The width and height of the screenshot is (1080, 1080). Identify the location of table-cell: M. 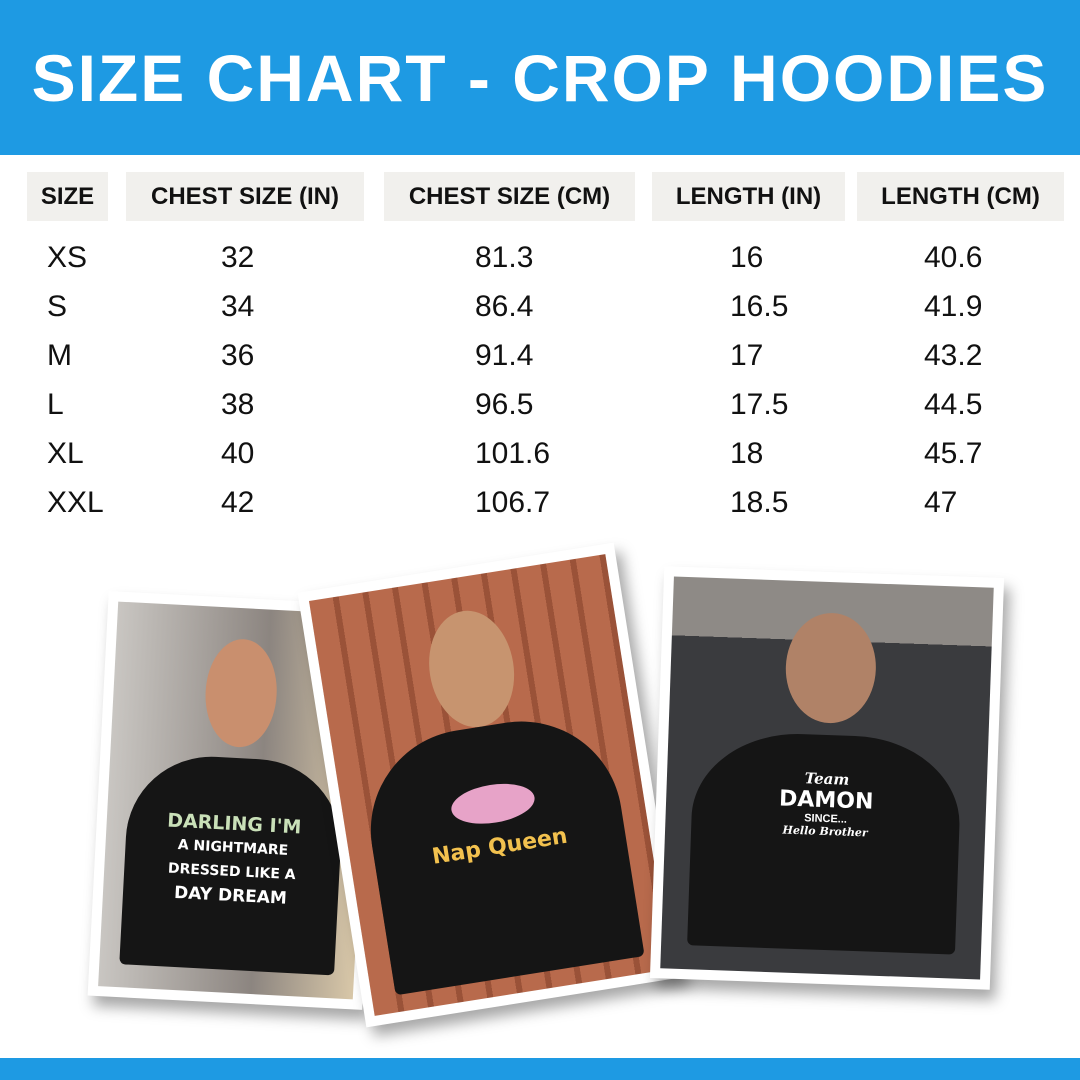
(59, 355).